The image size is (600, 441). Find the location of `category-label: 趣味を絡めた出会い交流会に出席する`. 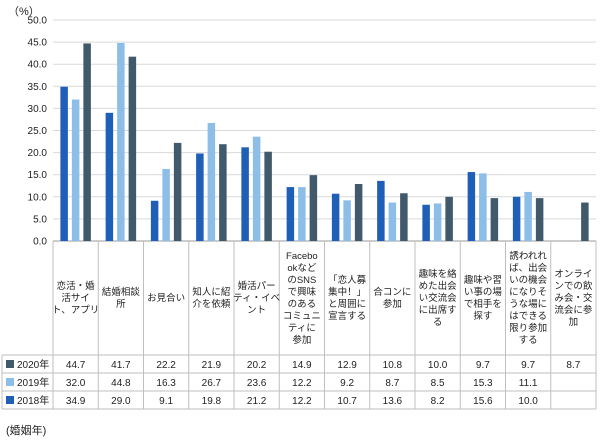

category-label: 趣味を絡めた出会い交流会に出席する is located at coordinates (438, 298).